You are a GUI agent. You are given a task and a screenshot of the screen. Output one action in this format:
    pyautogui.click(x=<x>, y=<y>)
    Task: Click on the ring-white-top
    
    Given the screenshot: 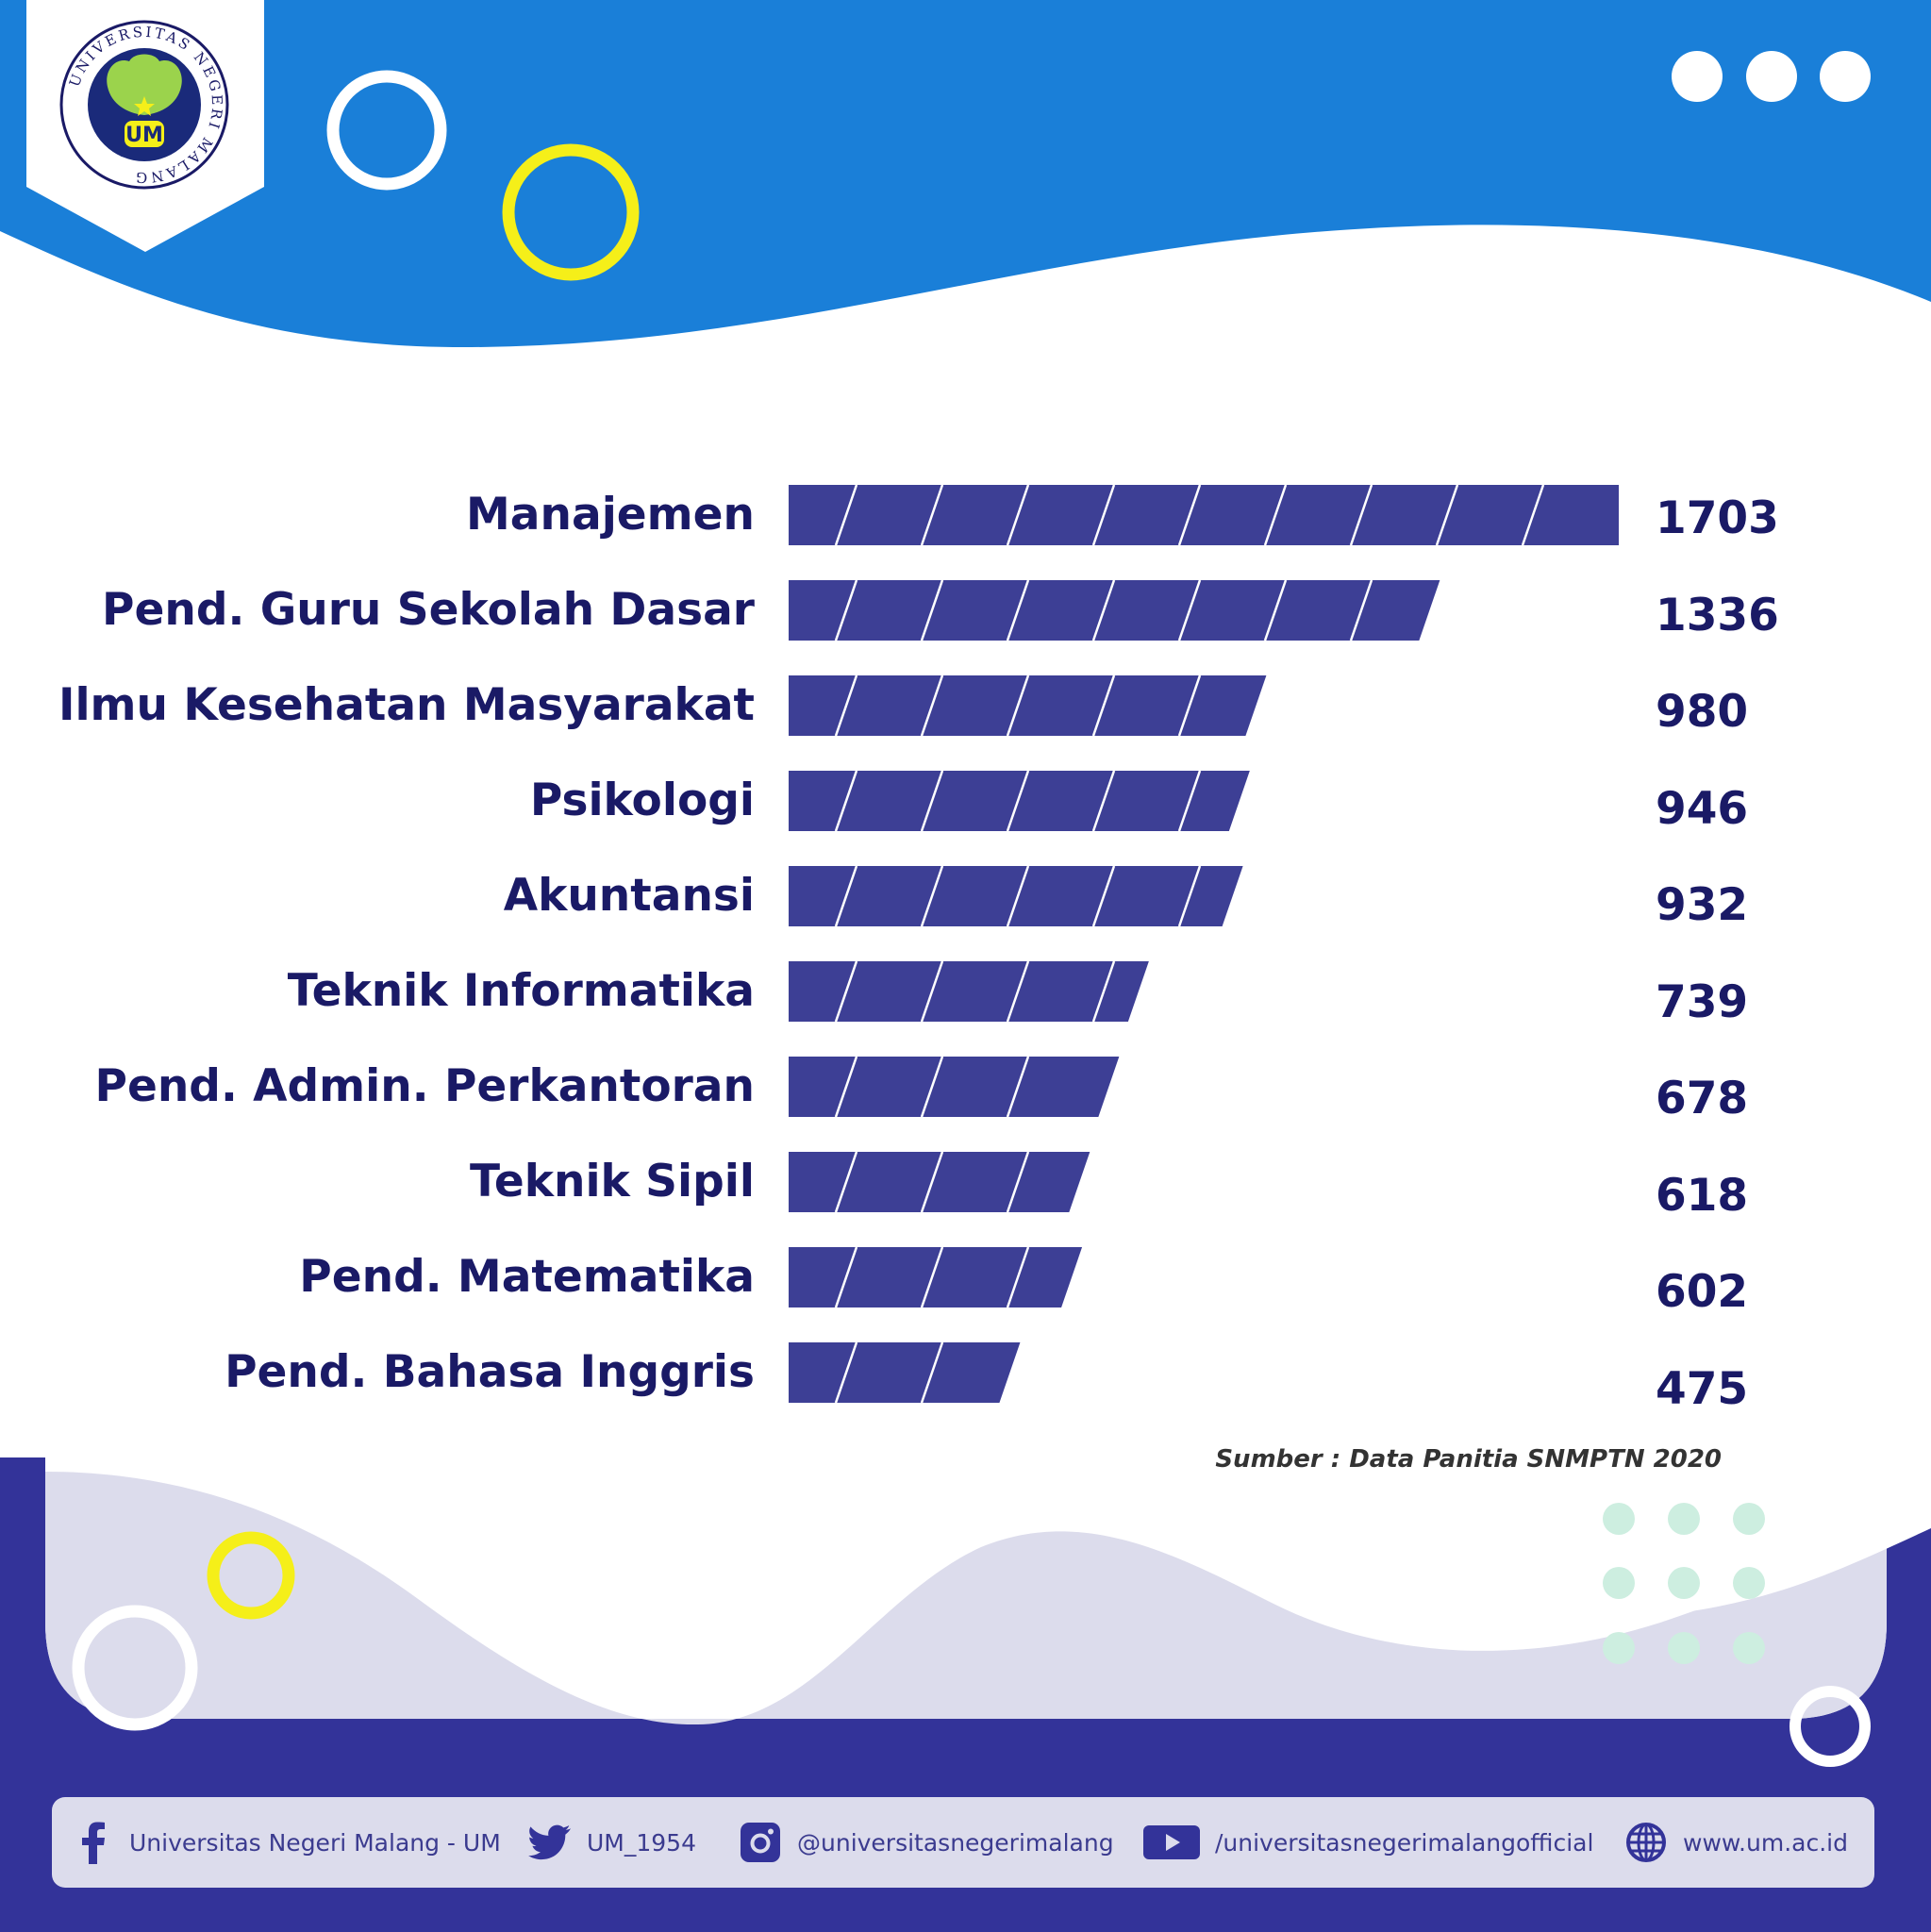 What is the action you would take?
    pyautogui.click(x=386, y=130)
    